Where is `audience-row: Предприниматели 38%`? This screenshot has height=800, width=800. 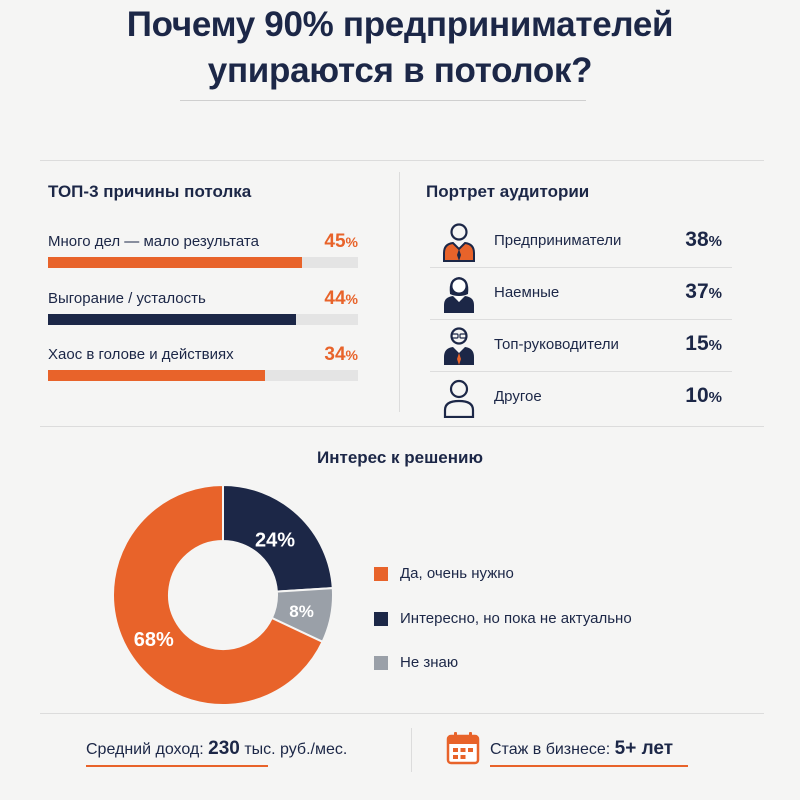 audience-row: Предприниматели 38% is located at coordinates (581, 242).